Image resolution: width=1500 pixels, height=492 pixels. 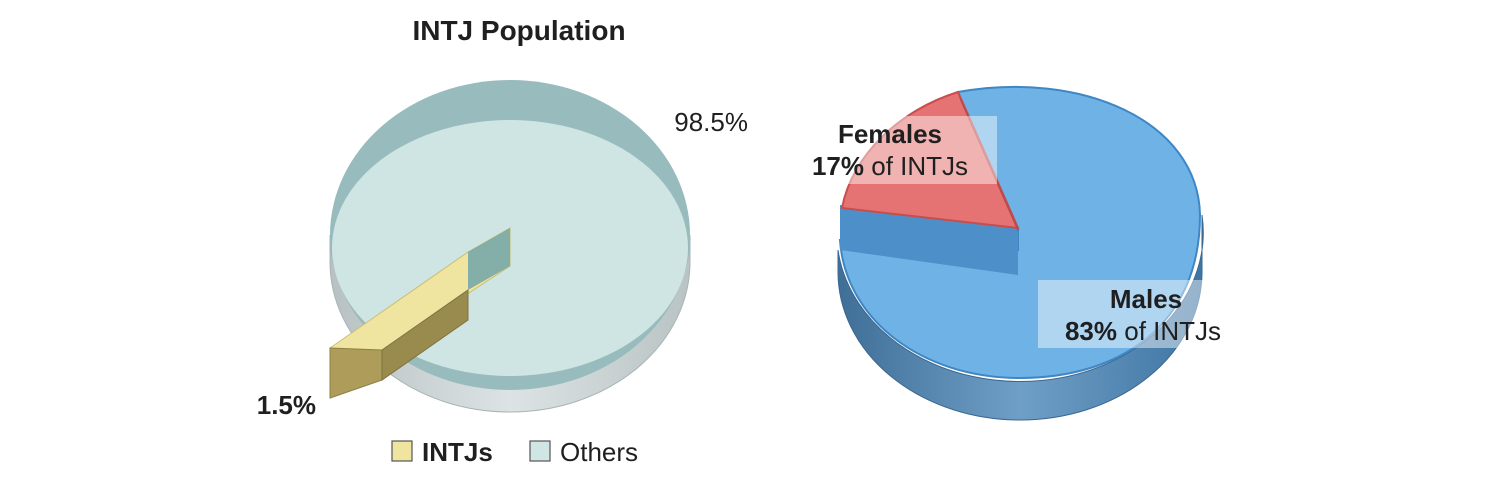 What do you see at coordinates (518, 30) in the screenshot?
I see `chart-title: INTJ Population` at bounding box center [518, 30].